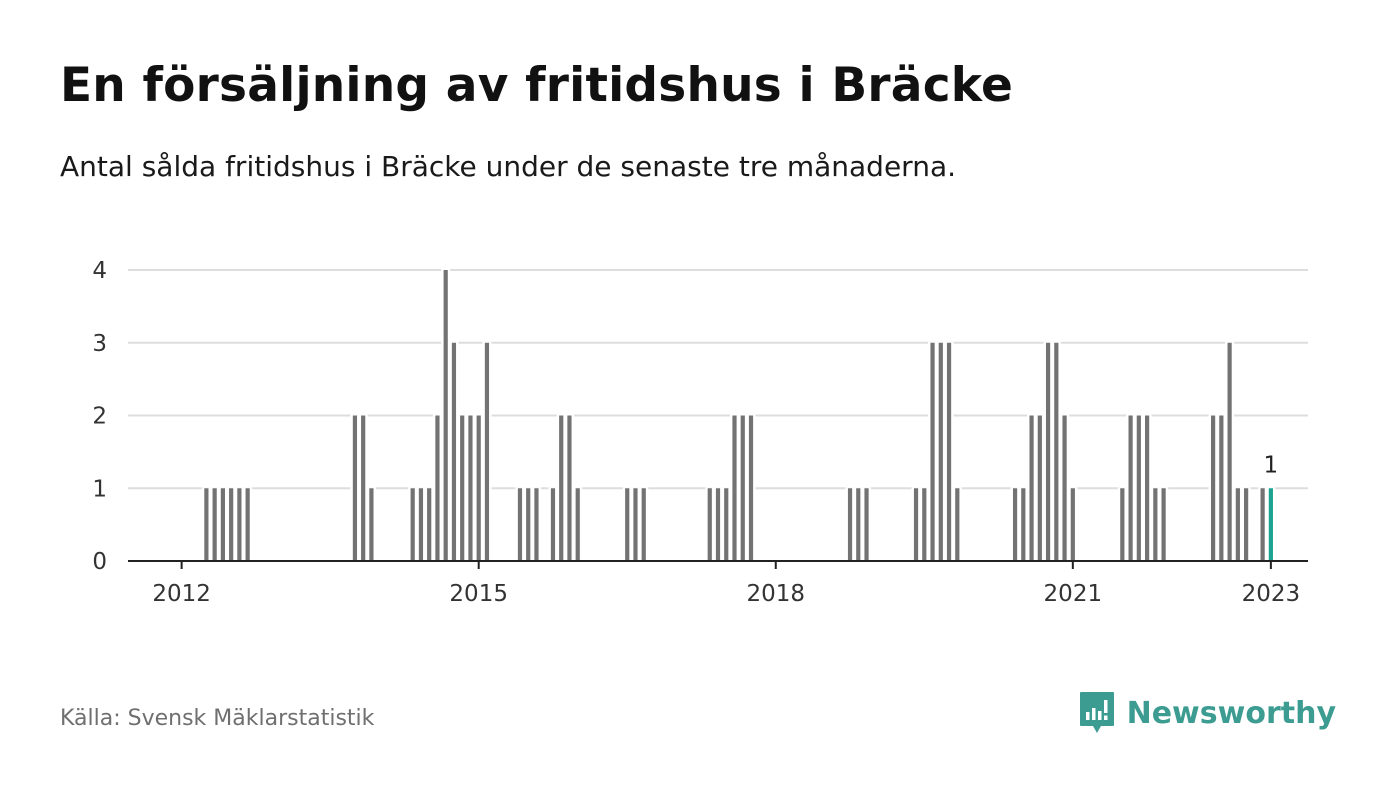 The image size is (1400, 794). I want to click on newsworthy-logo-icon, so click(1096, 712).